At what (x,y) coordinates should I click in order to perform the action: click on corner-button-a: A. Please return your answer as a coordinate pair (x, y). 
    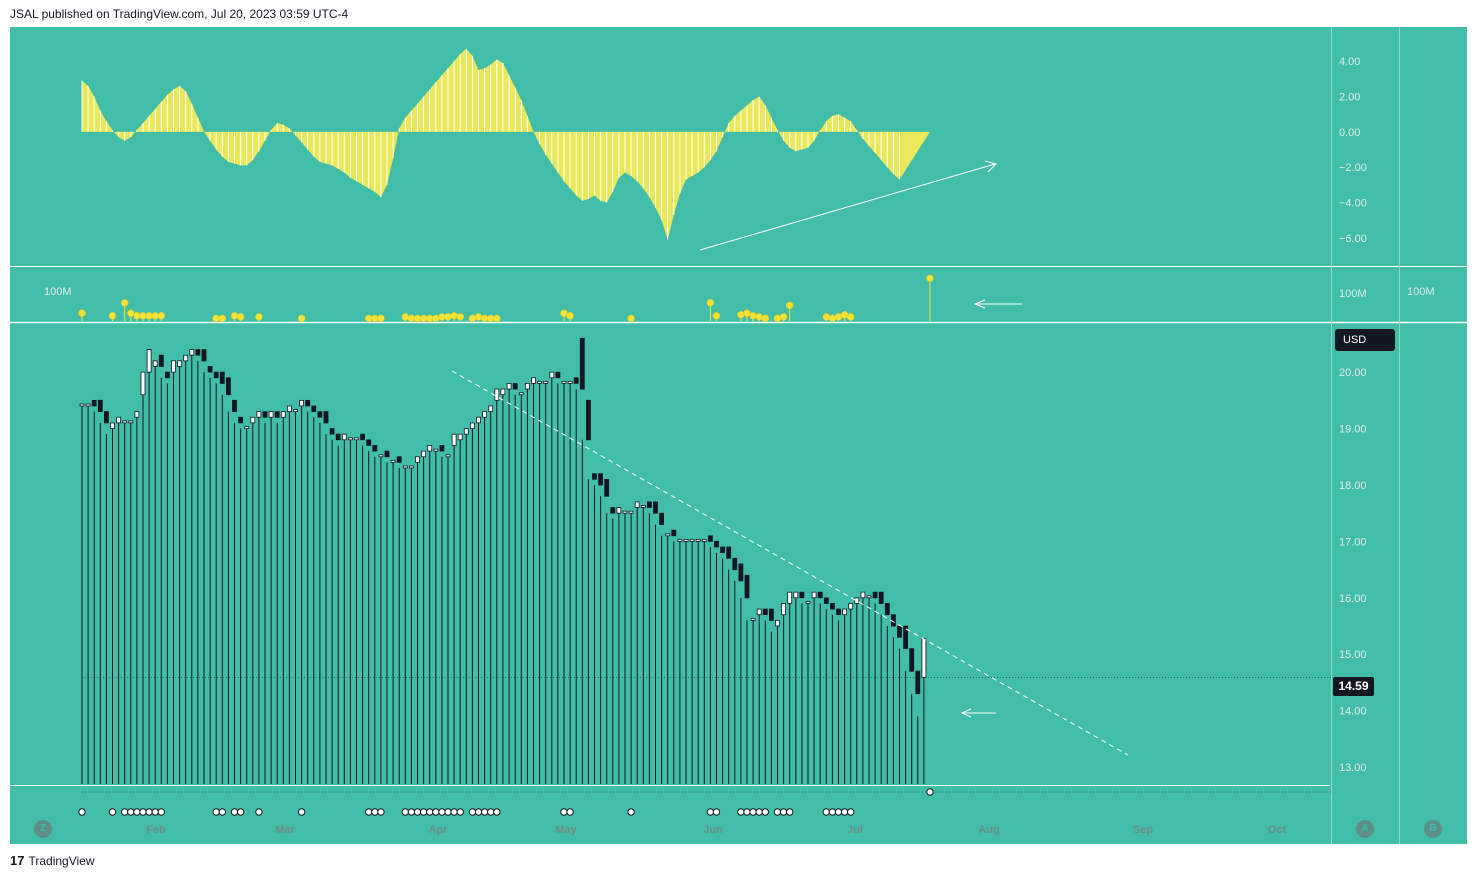
    Looking at the image, I should click on (1365, 829).